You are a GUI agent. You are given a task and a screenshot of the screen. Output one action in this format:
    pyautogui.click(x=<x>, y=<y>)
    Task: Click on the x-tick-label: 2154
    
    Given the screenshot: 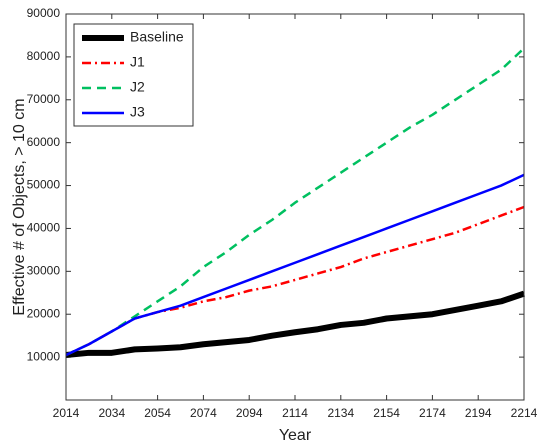 What is the action you would take?
    pyautogui.click(x=386, y=413)
    